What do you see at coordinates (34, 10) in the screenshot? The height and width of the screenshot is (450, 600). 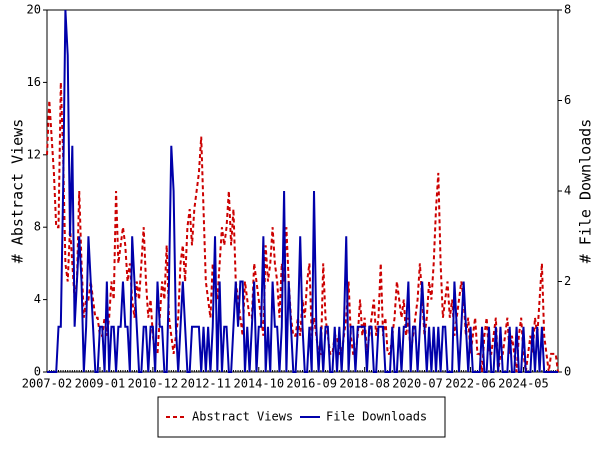 I see `y-tick-label: 20` at bounding box center [34, 10].